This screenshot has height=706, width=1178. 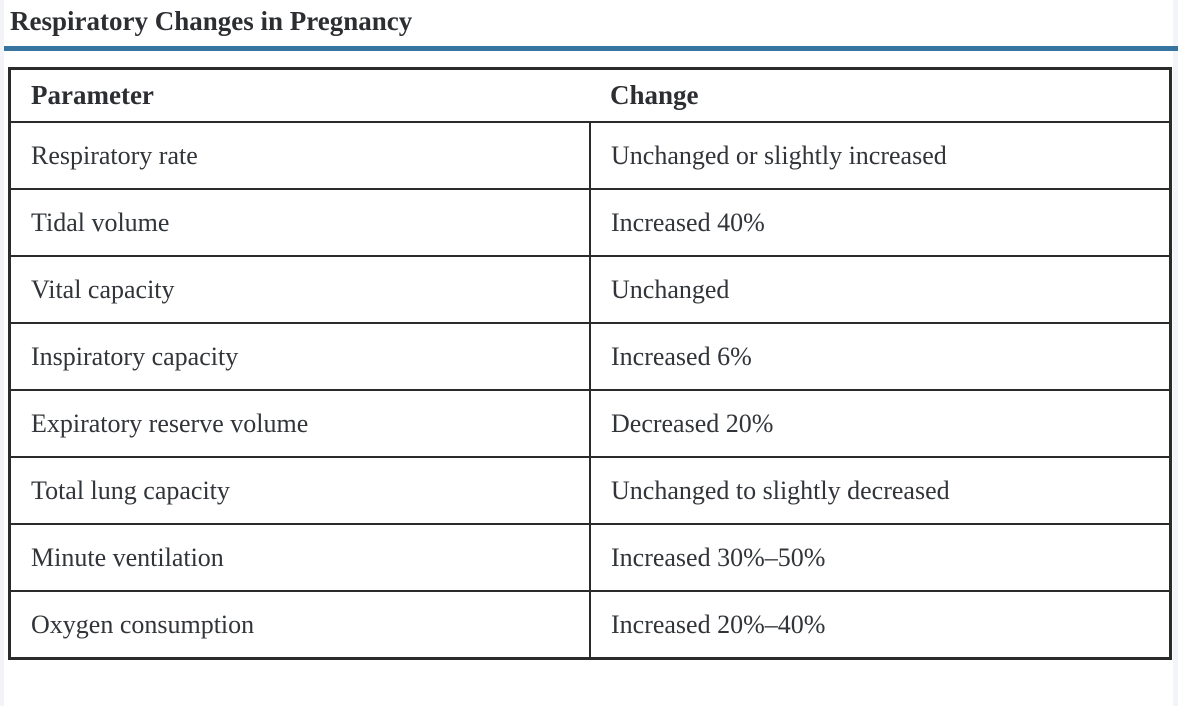 I want to click on parameter-cell: Oxygen consumption, so click(x=299, y=625).